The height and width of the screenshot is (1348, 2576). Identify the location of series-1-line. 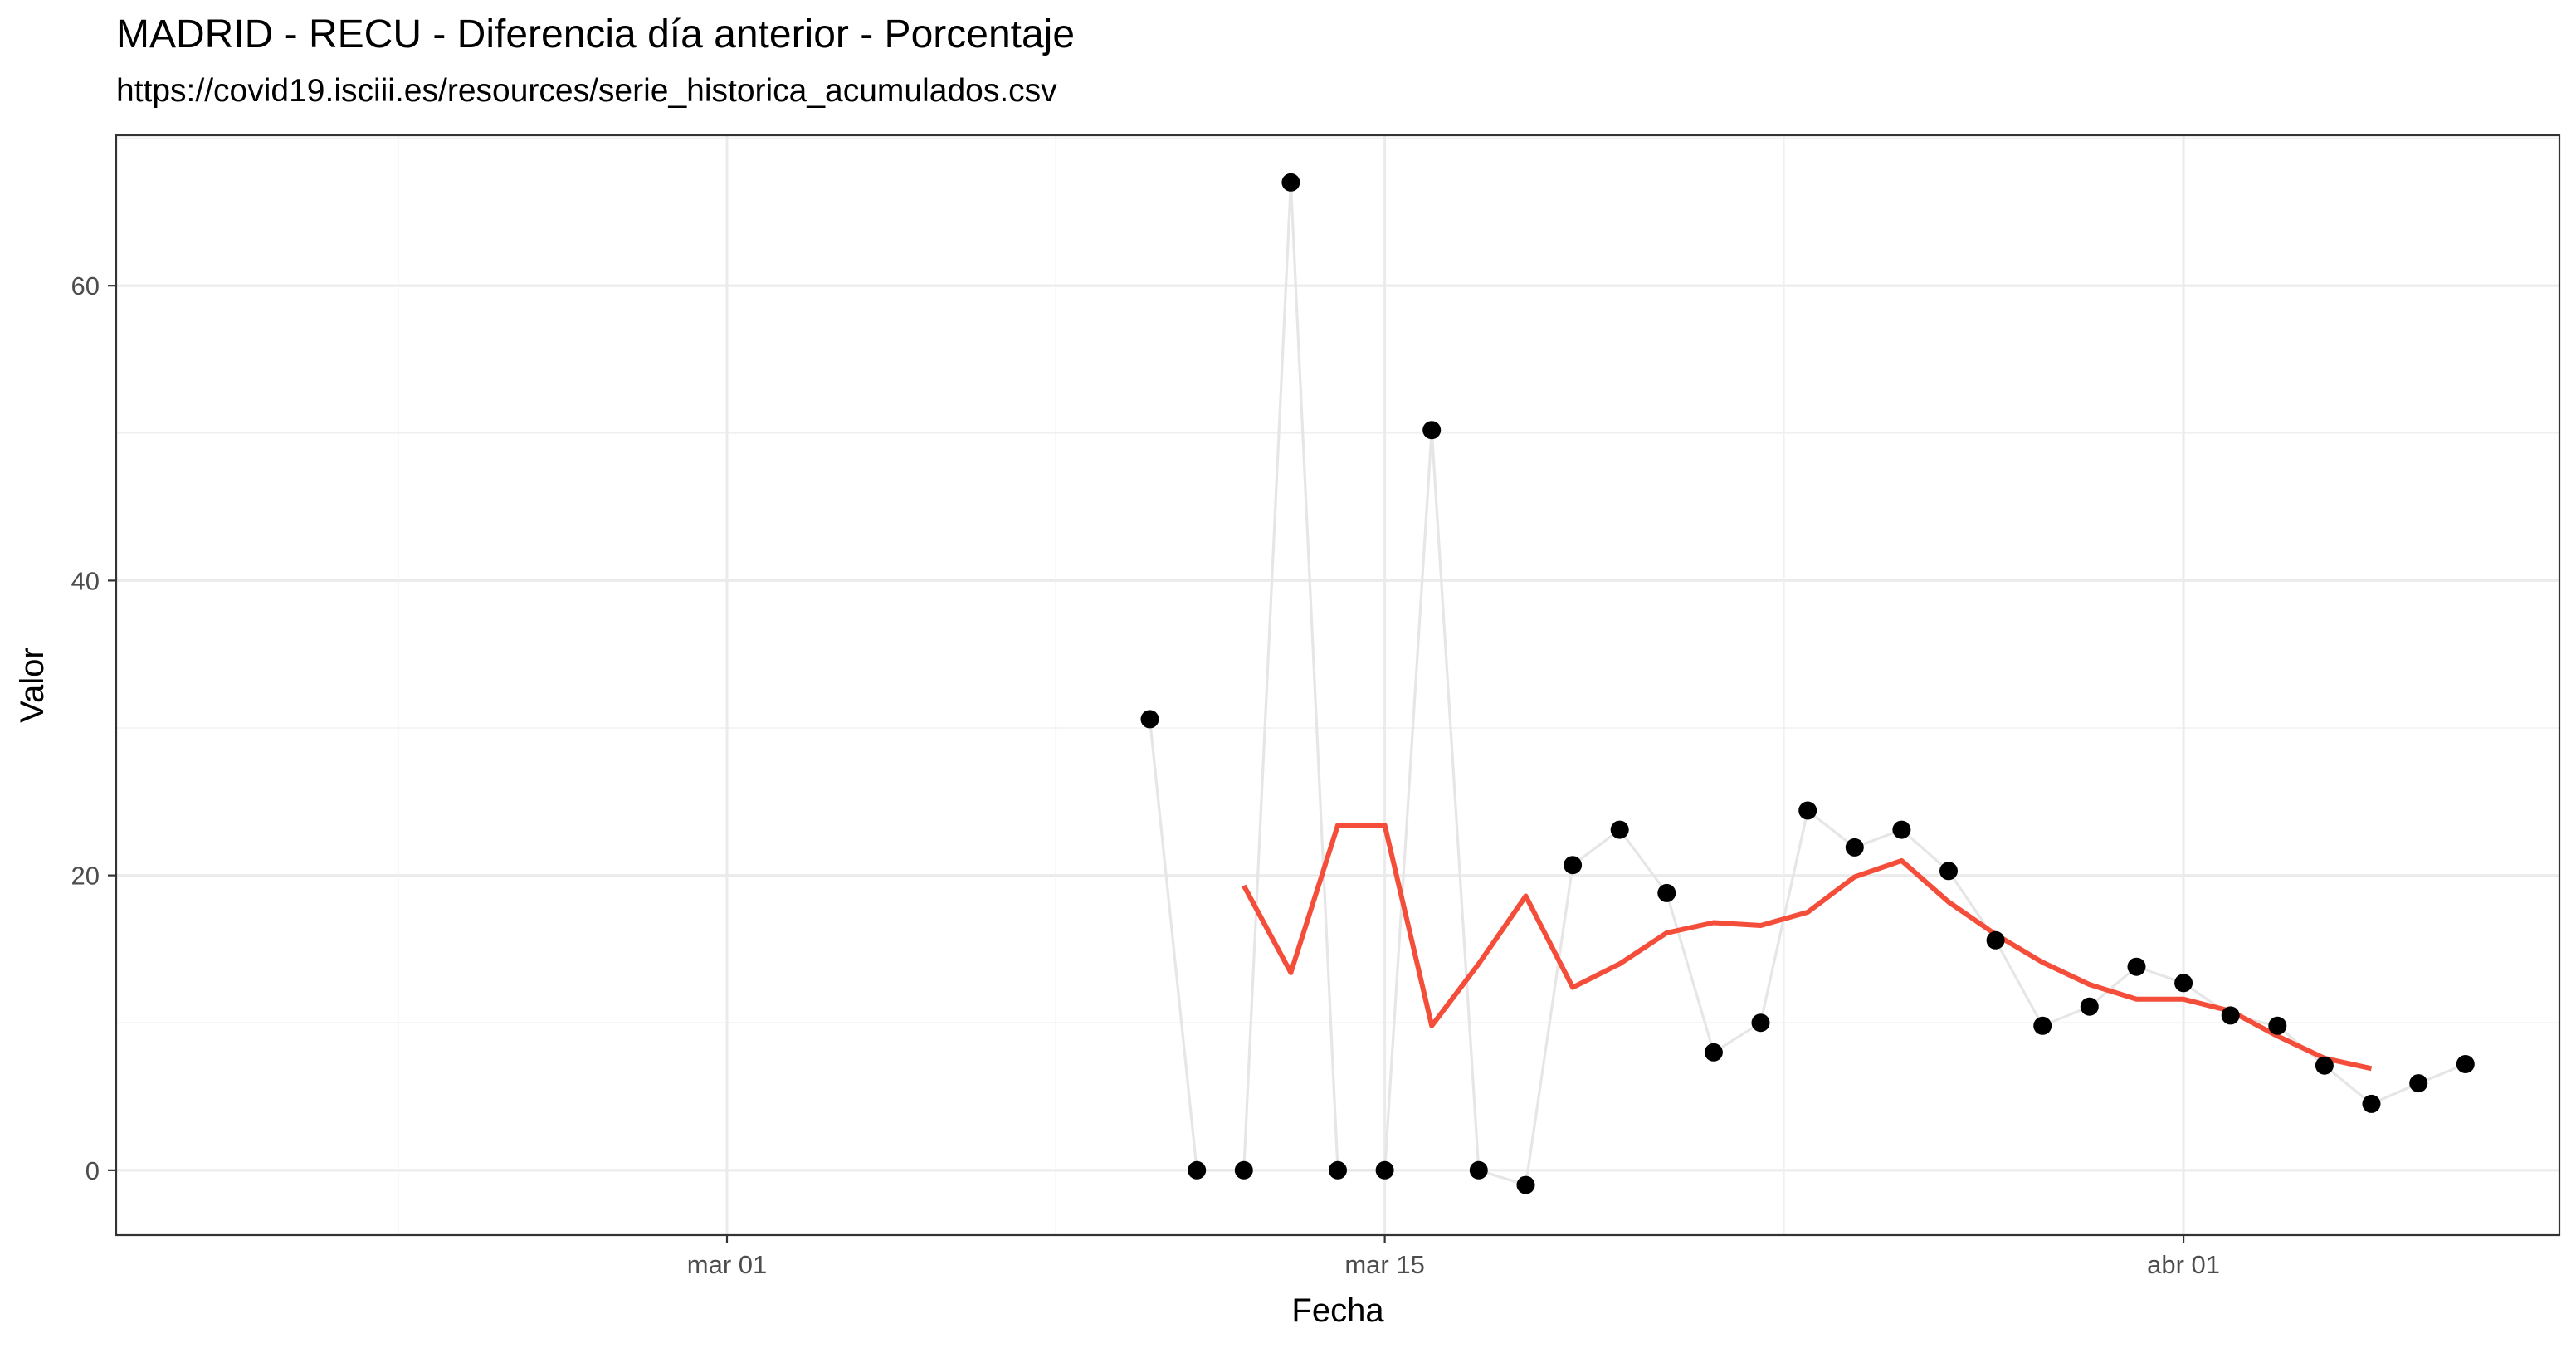
(1807, 948).